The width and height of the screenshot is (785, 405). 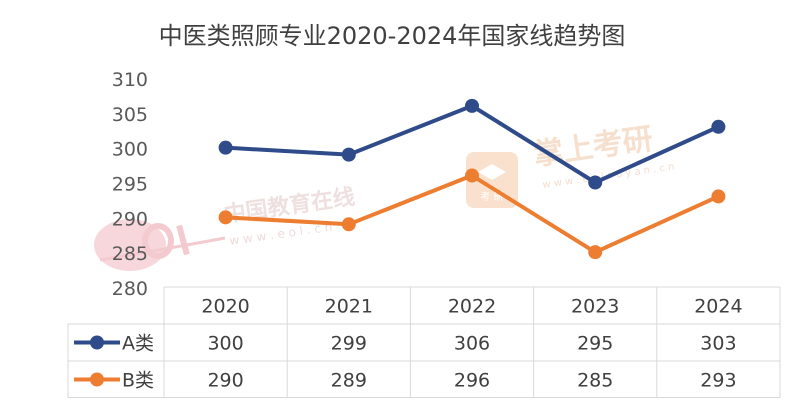 I want to click on x-axis-categories: 2020 2021 2022 2023 2024, so click(x=471, y=307).